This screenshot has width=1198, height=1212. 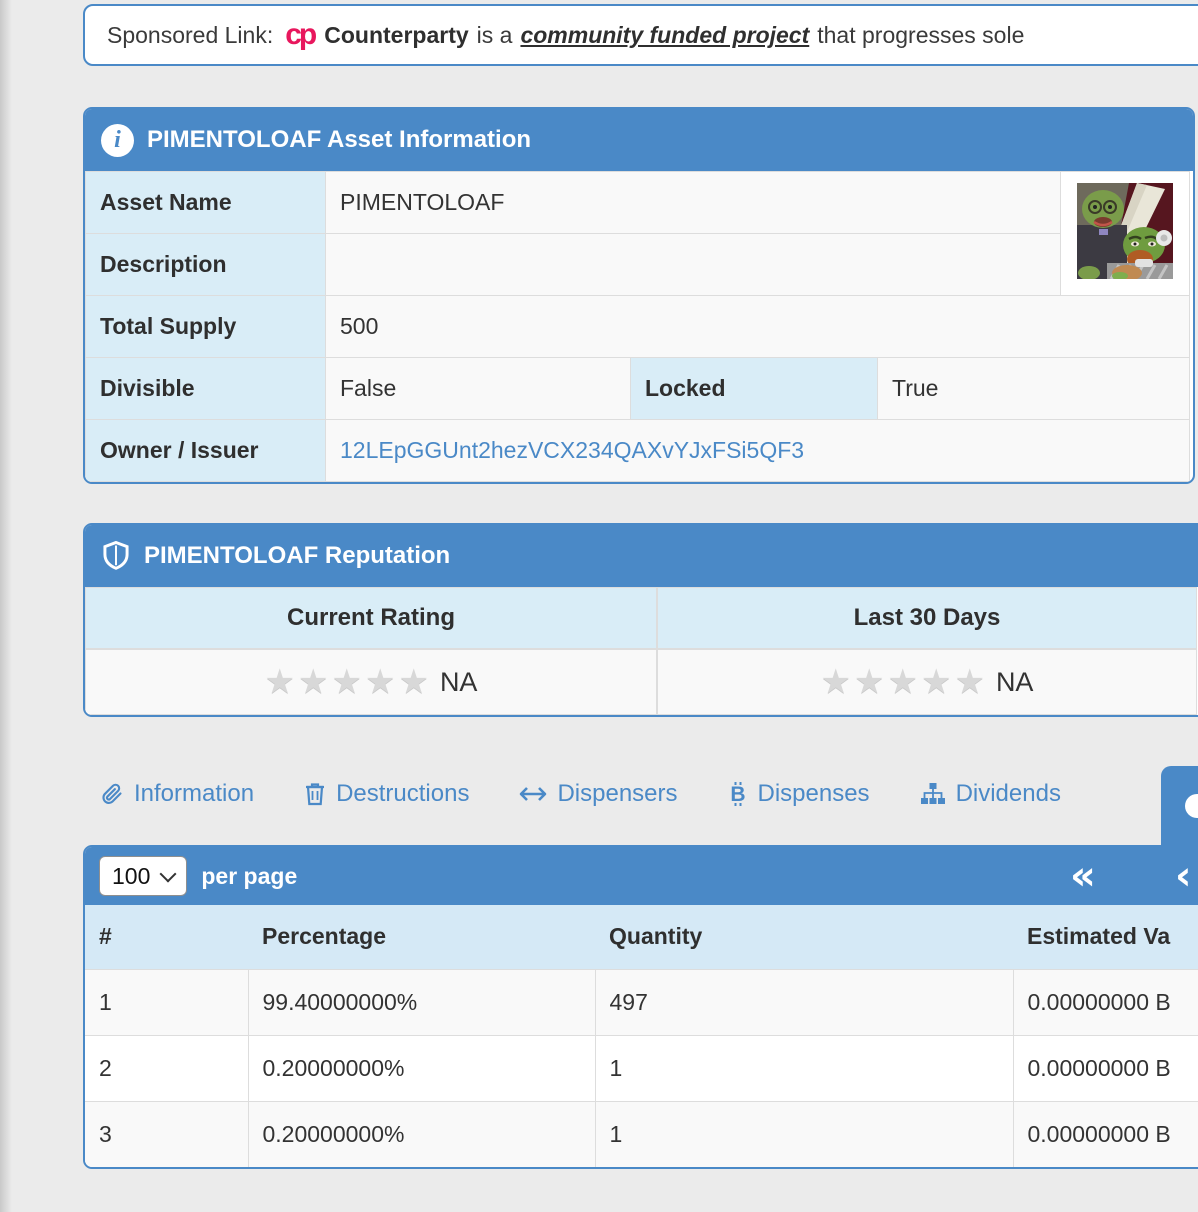 I want to click on holders-header-row: # Percentage Quantity Estimated Va, so click(x=641, y=937).